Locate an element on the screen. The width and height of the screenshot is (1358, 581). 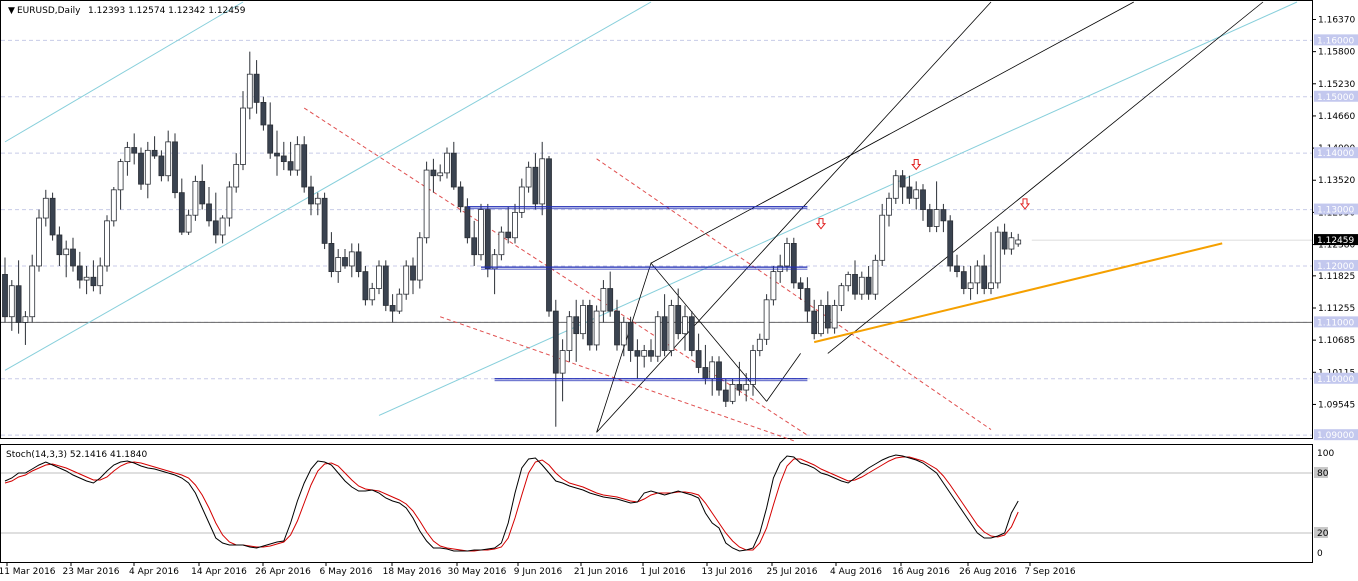
current-price-bg is located at coordinates (1336, 240).